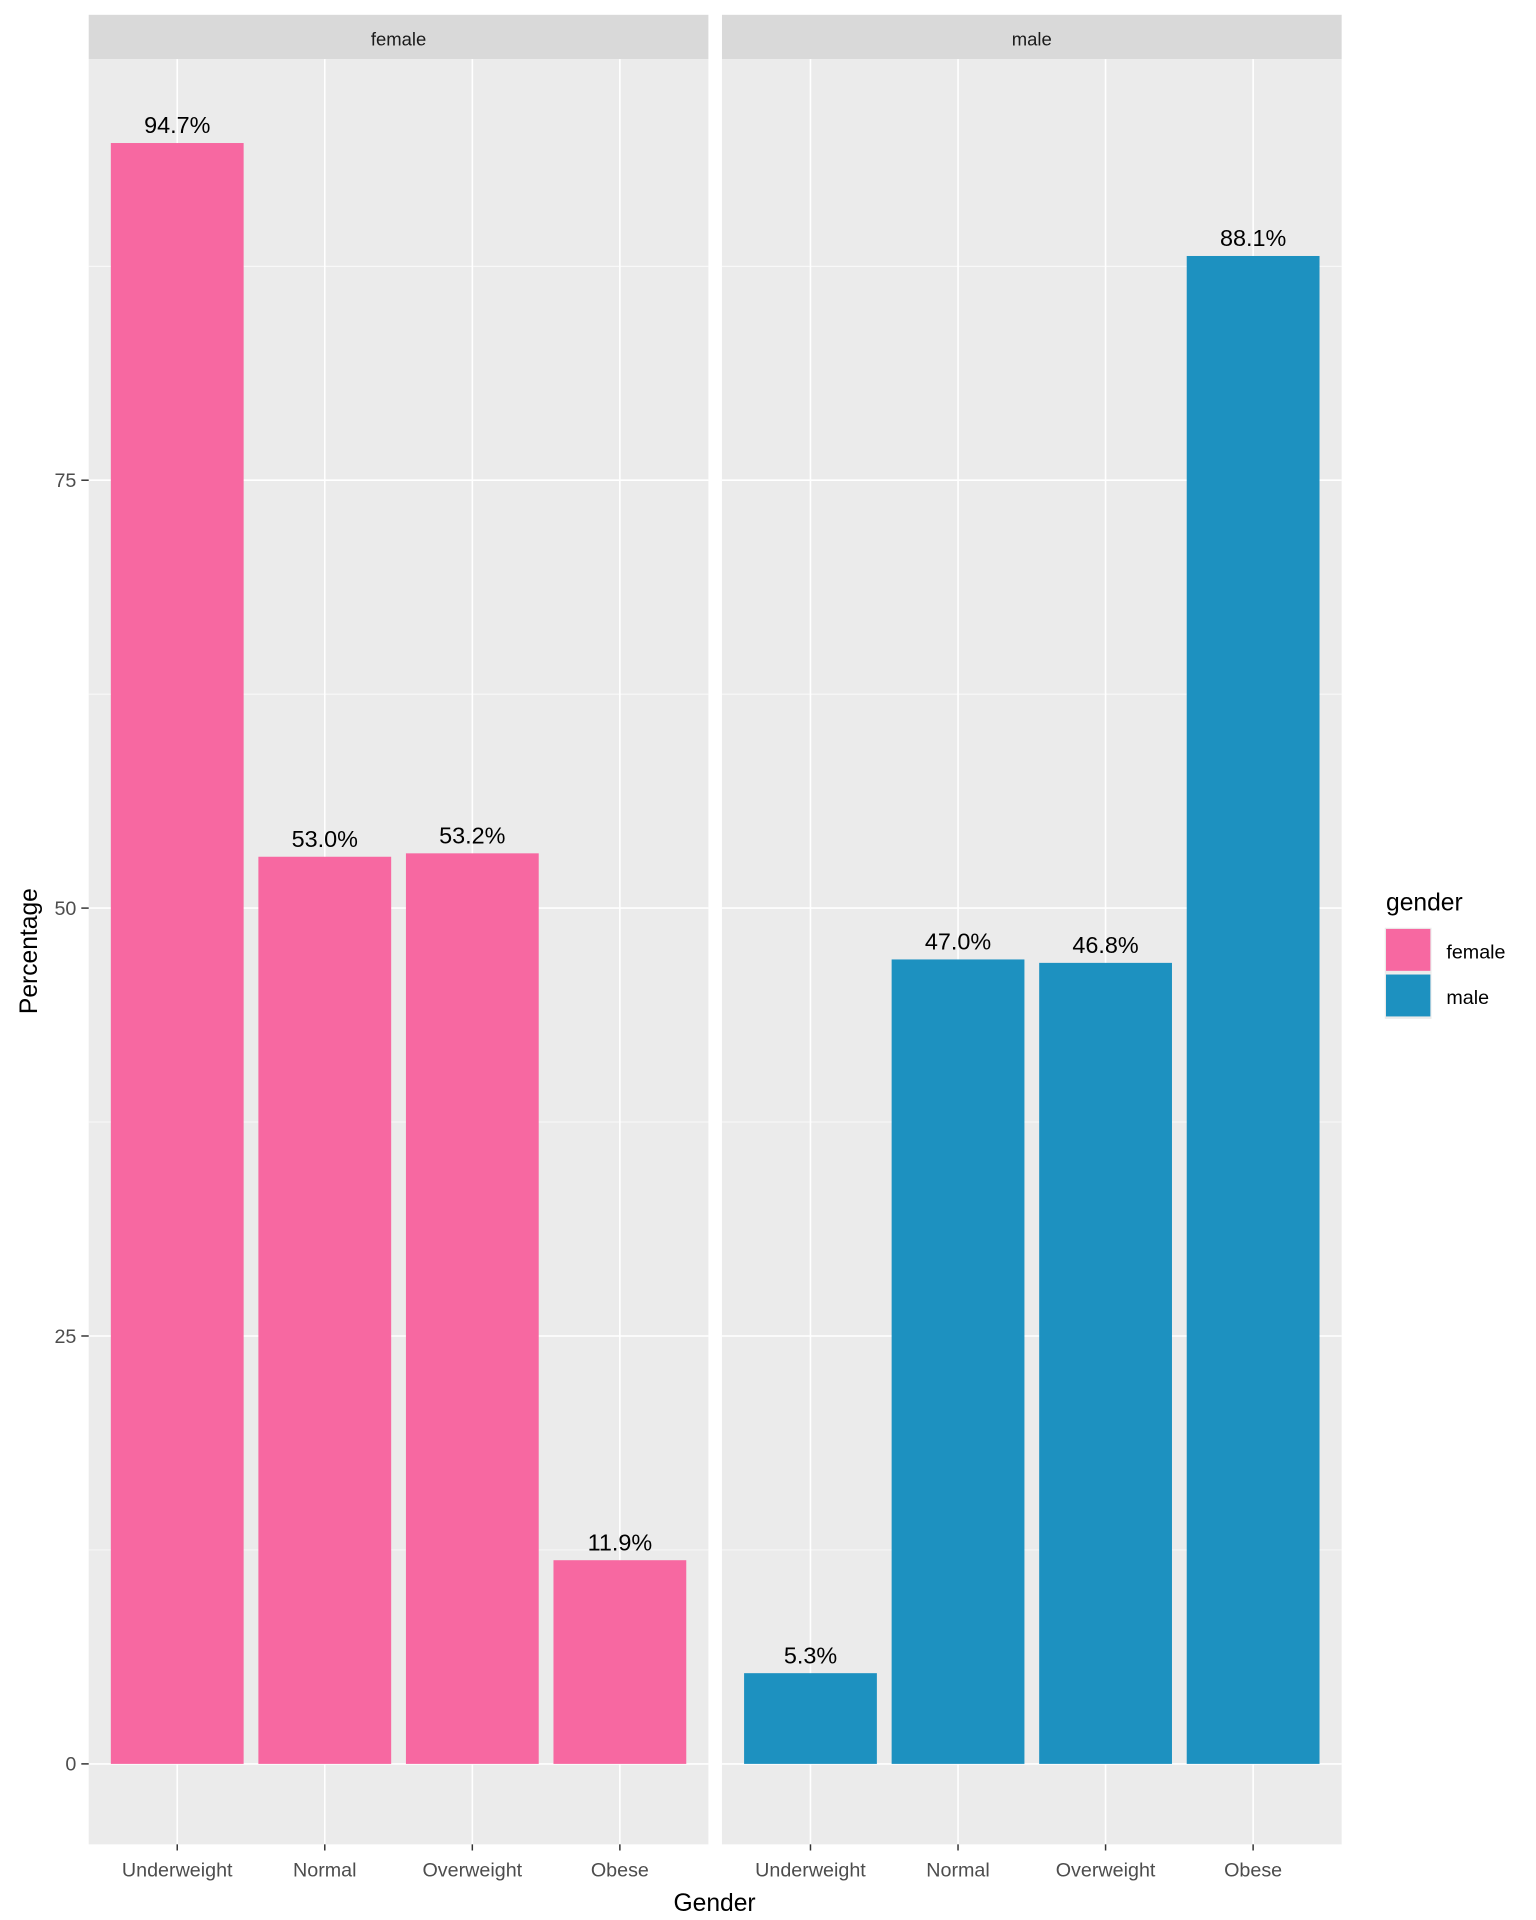 This screenshot has width=1536, height=1920. I want to click on data-label: 5.3%, so click(810, 1655).